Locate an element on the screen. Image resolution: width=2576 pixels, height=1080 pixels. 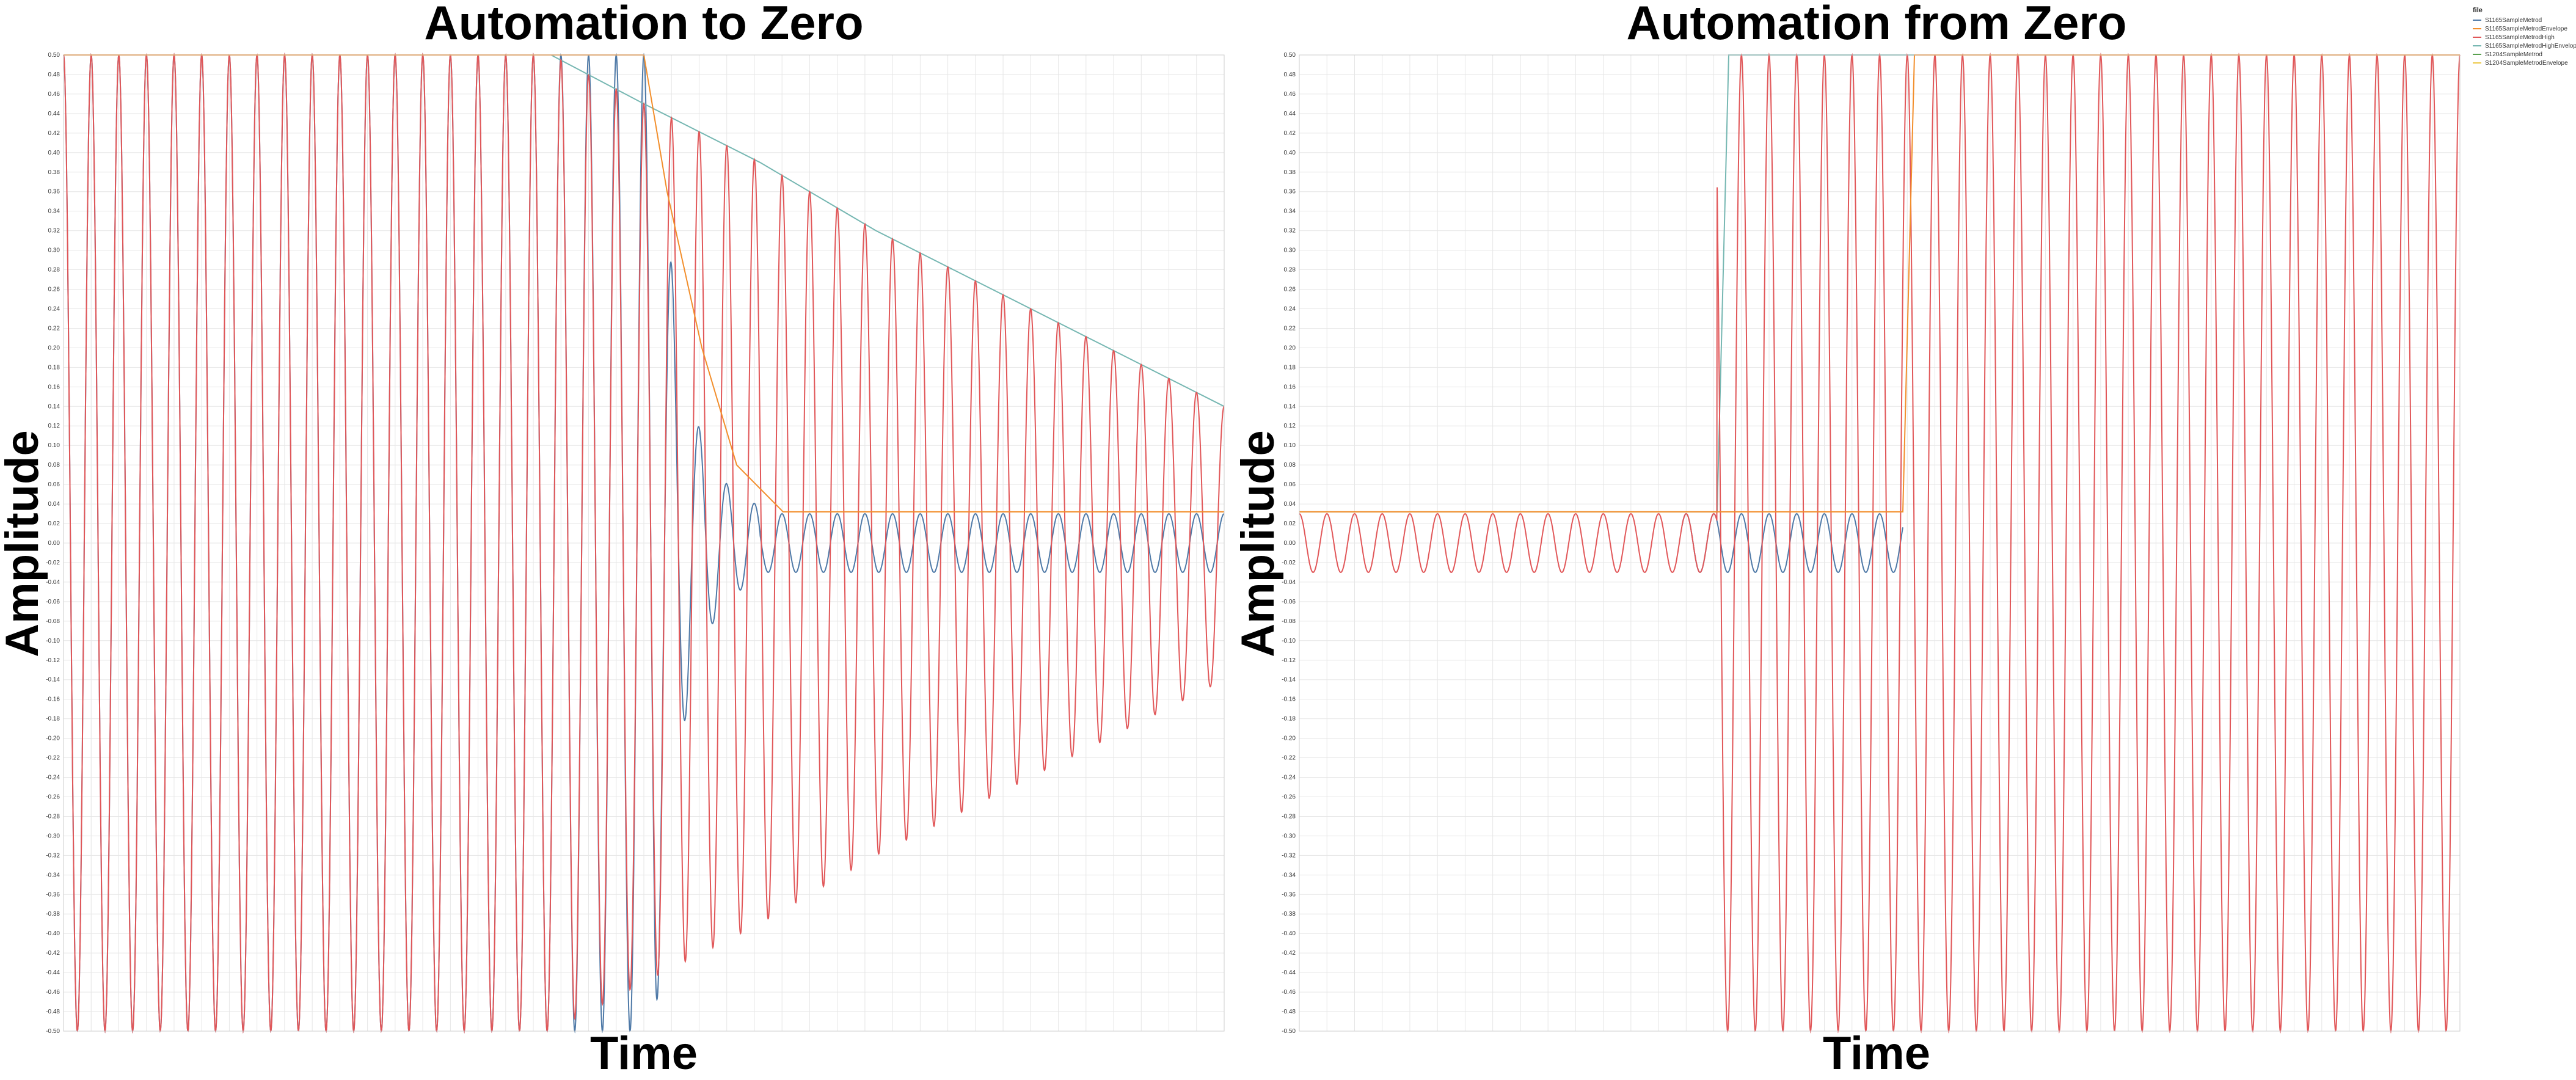
chart-title: Automation from Zero is located at coordinates (1877, 25).